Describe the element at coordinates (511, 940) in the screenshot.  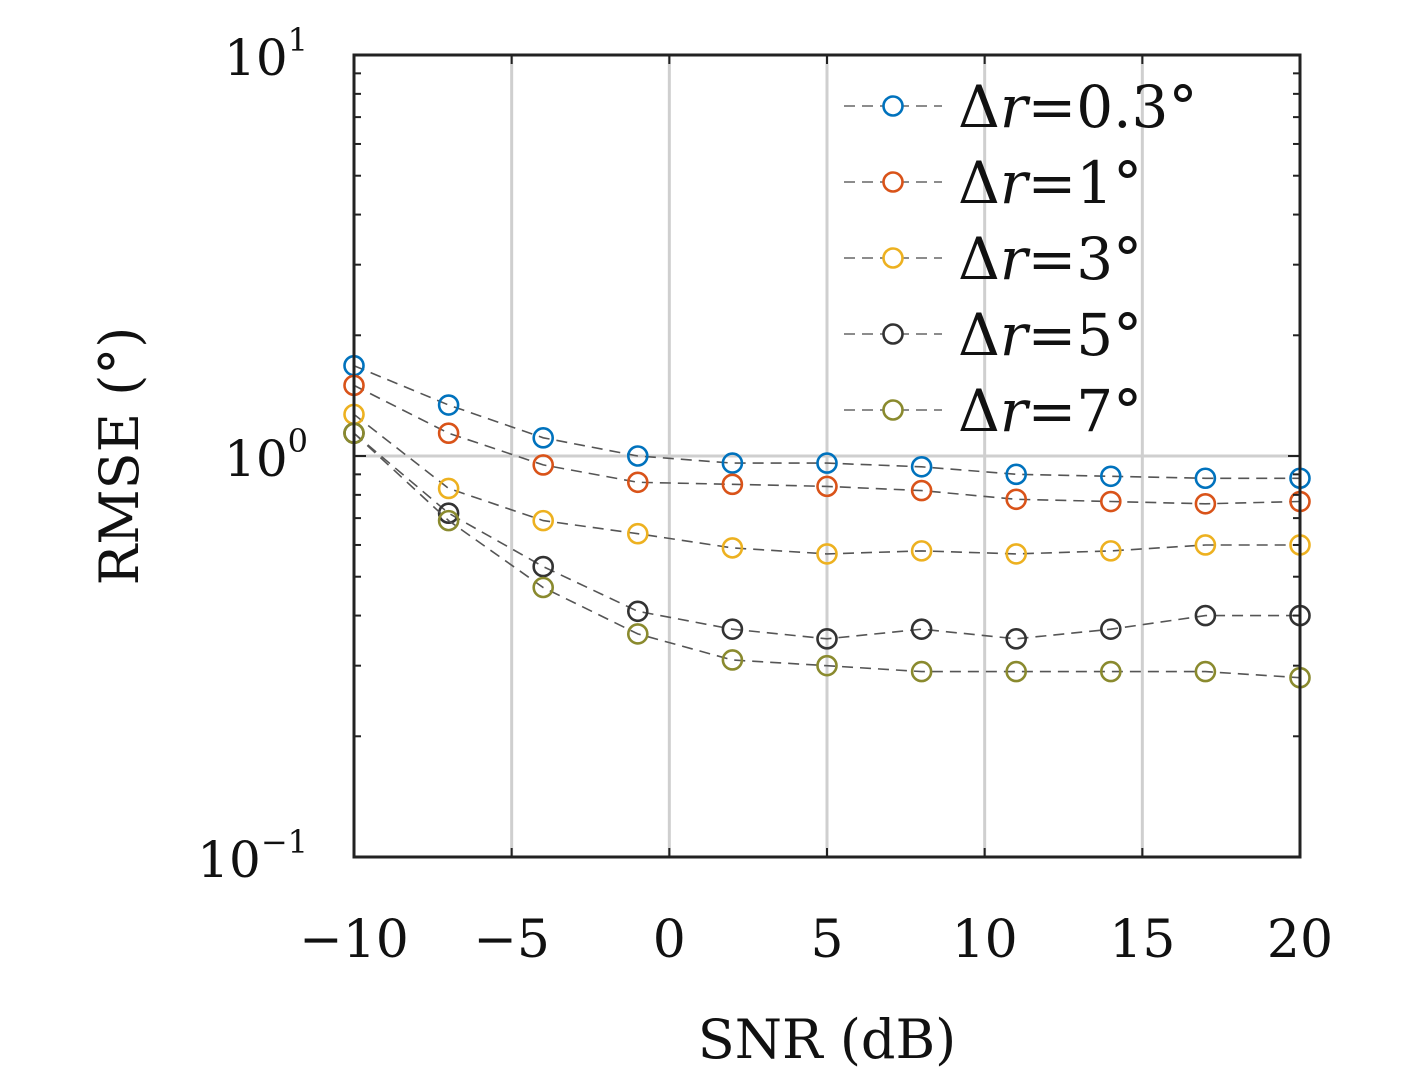
I see `x-tick-label: −5` at that location.